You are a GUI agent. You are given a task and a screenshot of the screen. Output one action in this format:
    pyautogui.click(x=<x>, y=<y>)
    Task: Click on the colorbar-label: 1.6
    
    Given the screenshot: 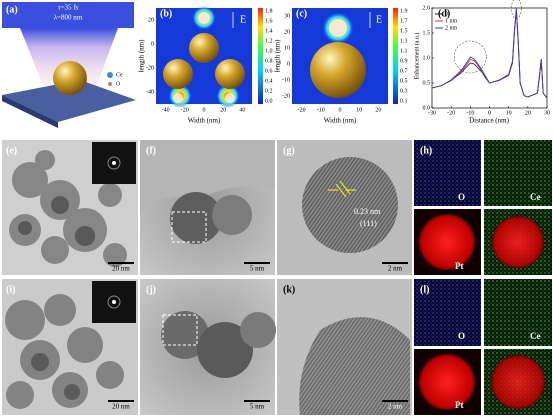 What is the action you would take?
    pyautogui.click(x=269, y=21)
    